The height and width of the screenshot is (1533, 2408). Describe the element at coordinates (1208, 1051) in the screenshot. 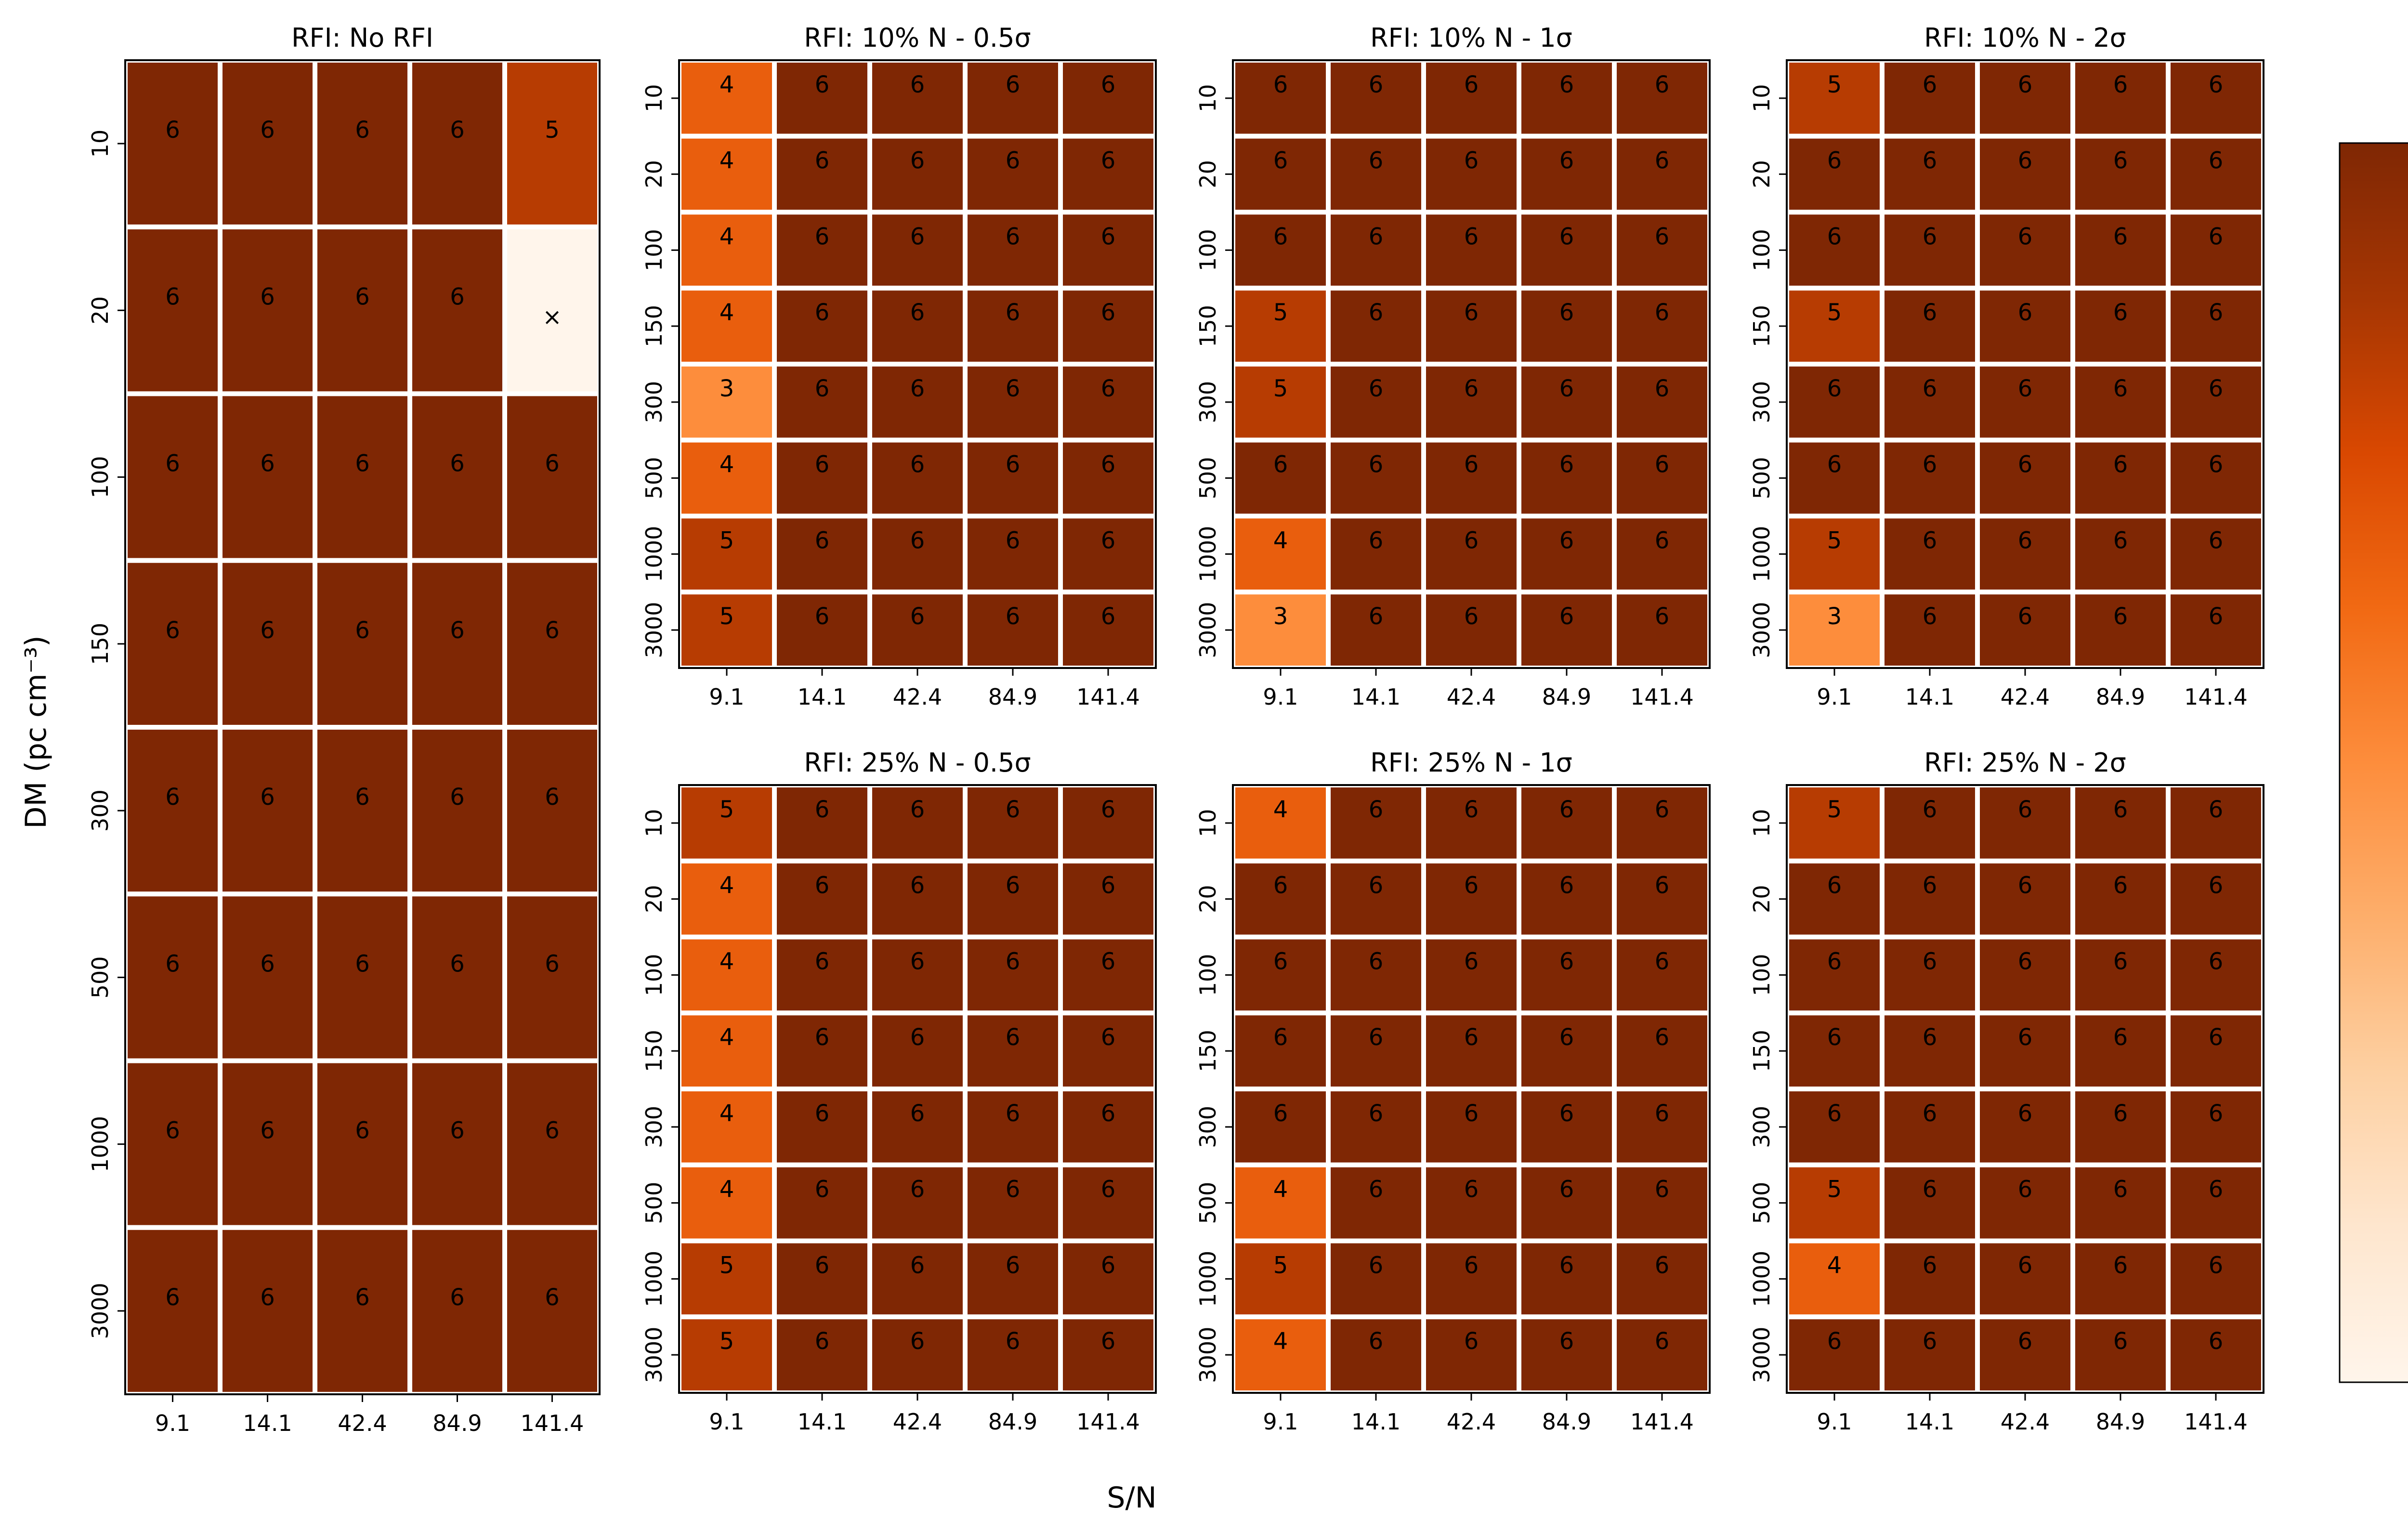

I see `y-tick-label: 150` at that location.